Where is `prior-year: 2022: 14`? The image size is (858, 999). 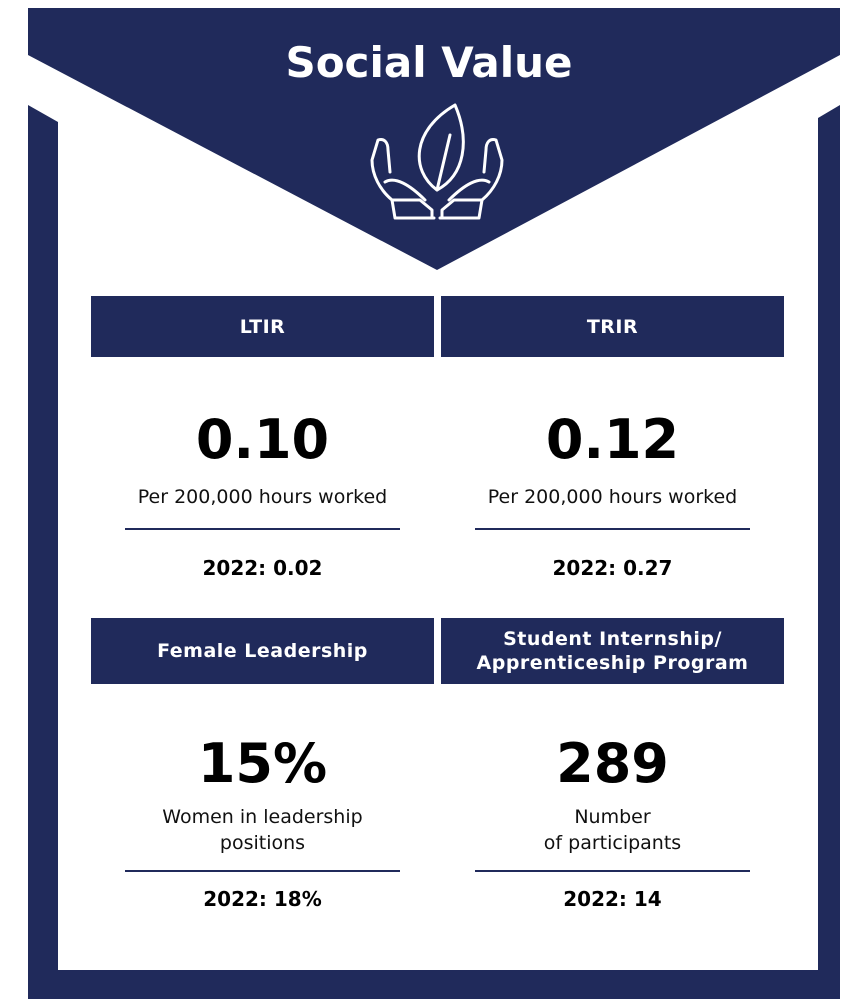 prior-year: 2022: 14 is located at coordinates (612, 899).